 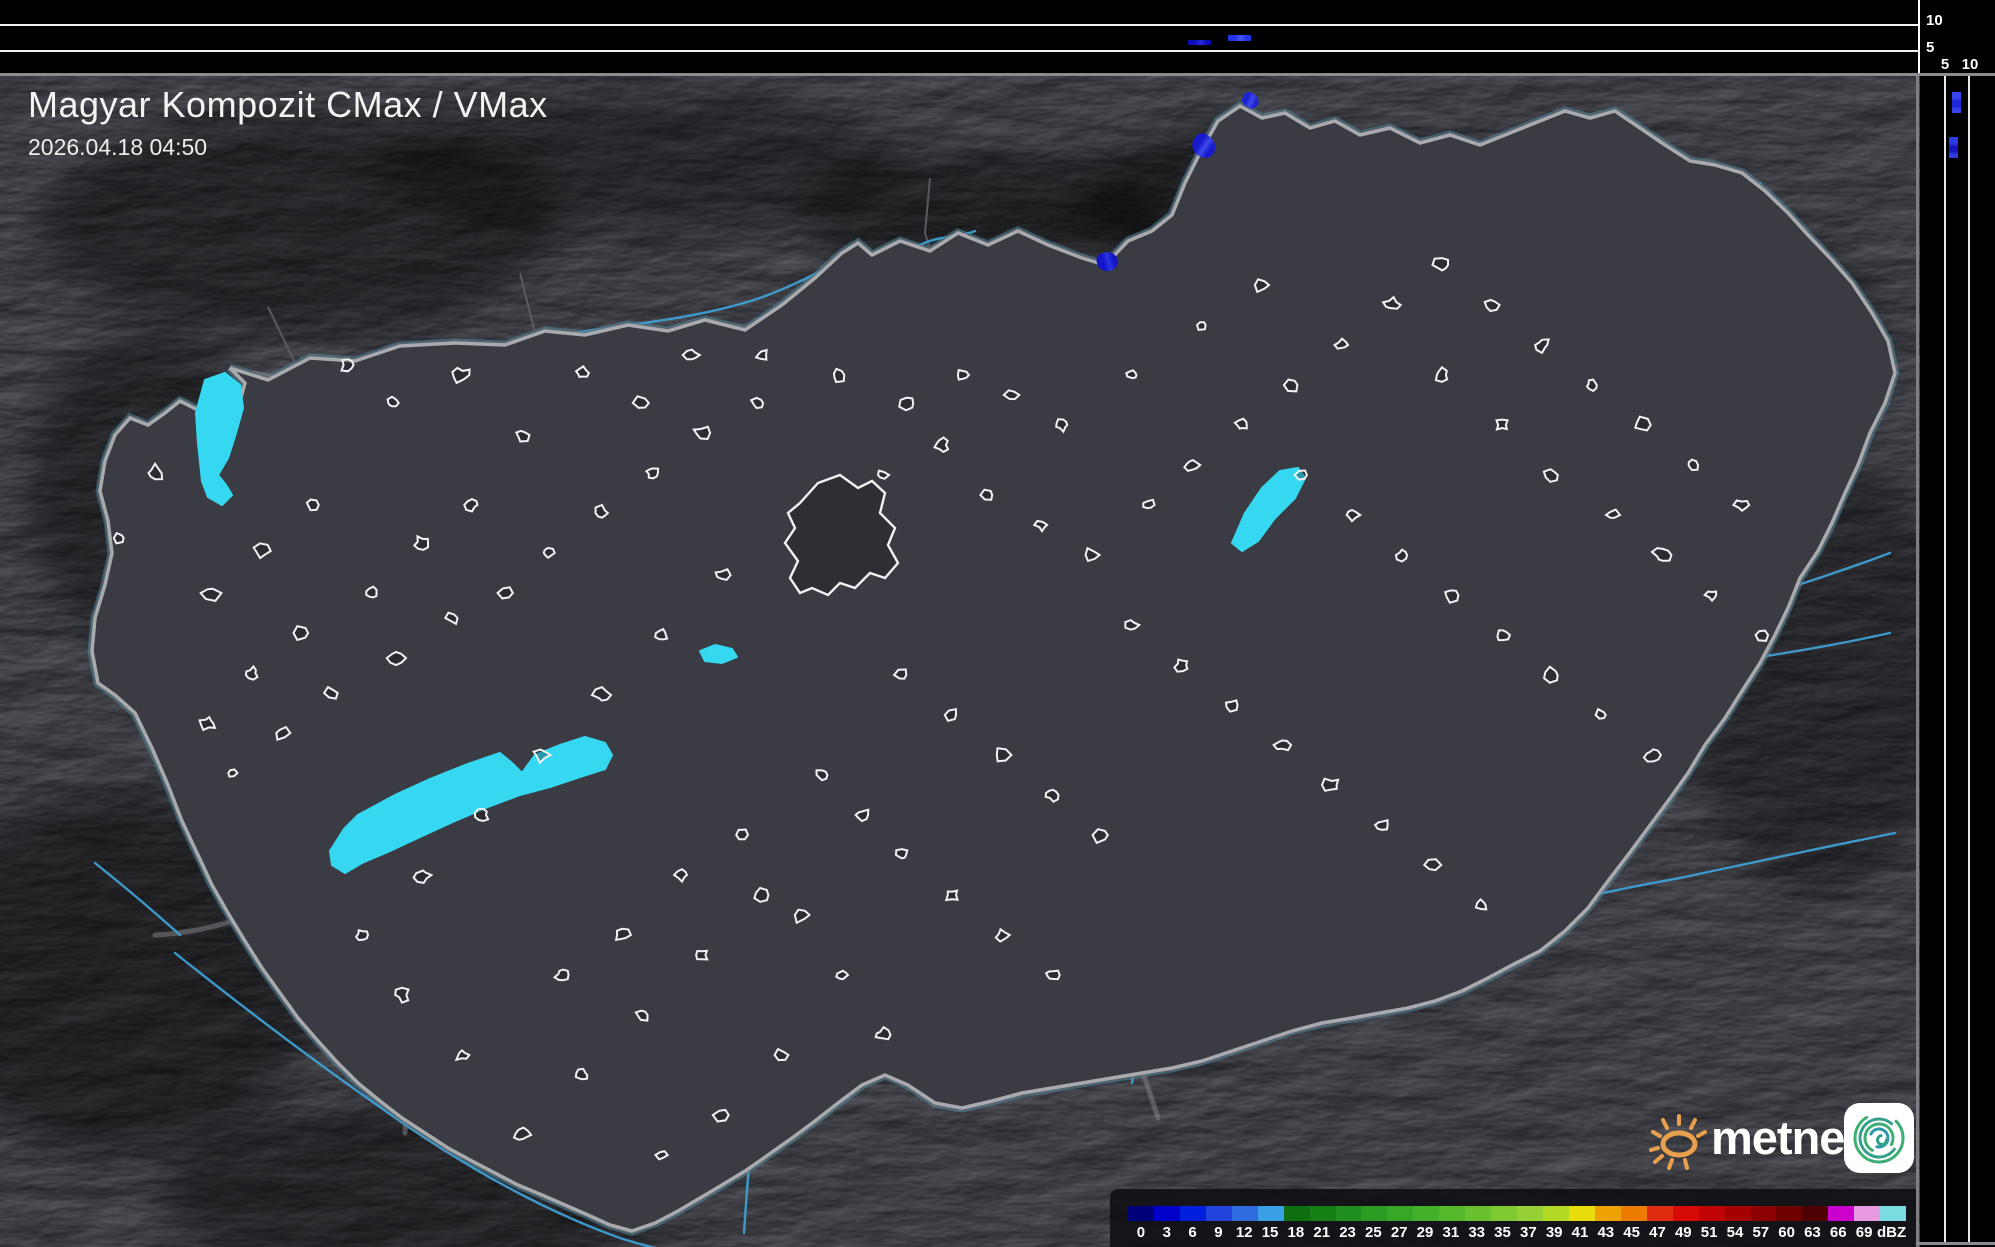 What do you see at coordinates (1631, 1232) in the screenshot?
I see `scale-label: 45` at bounding box center [1631, 1232].